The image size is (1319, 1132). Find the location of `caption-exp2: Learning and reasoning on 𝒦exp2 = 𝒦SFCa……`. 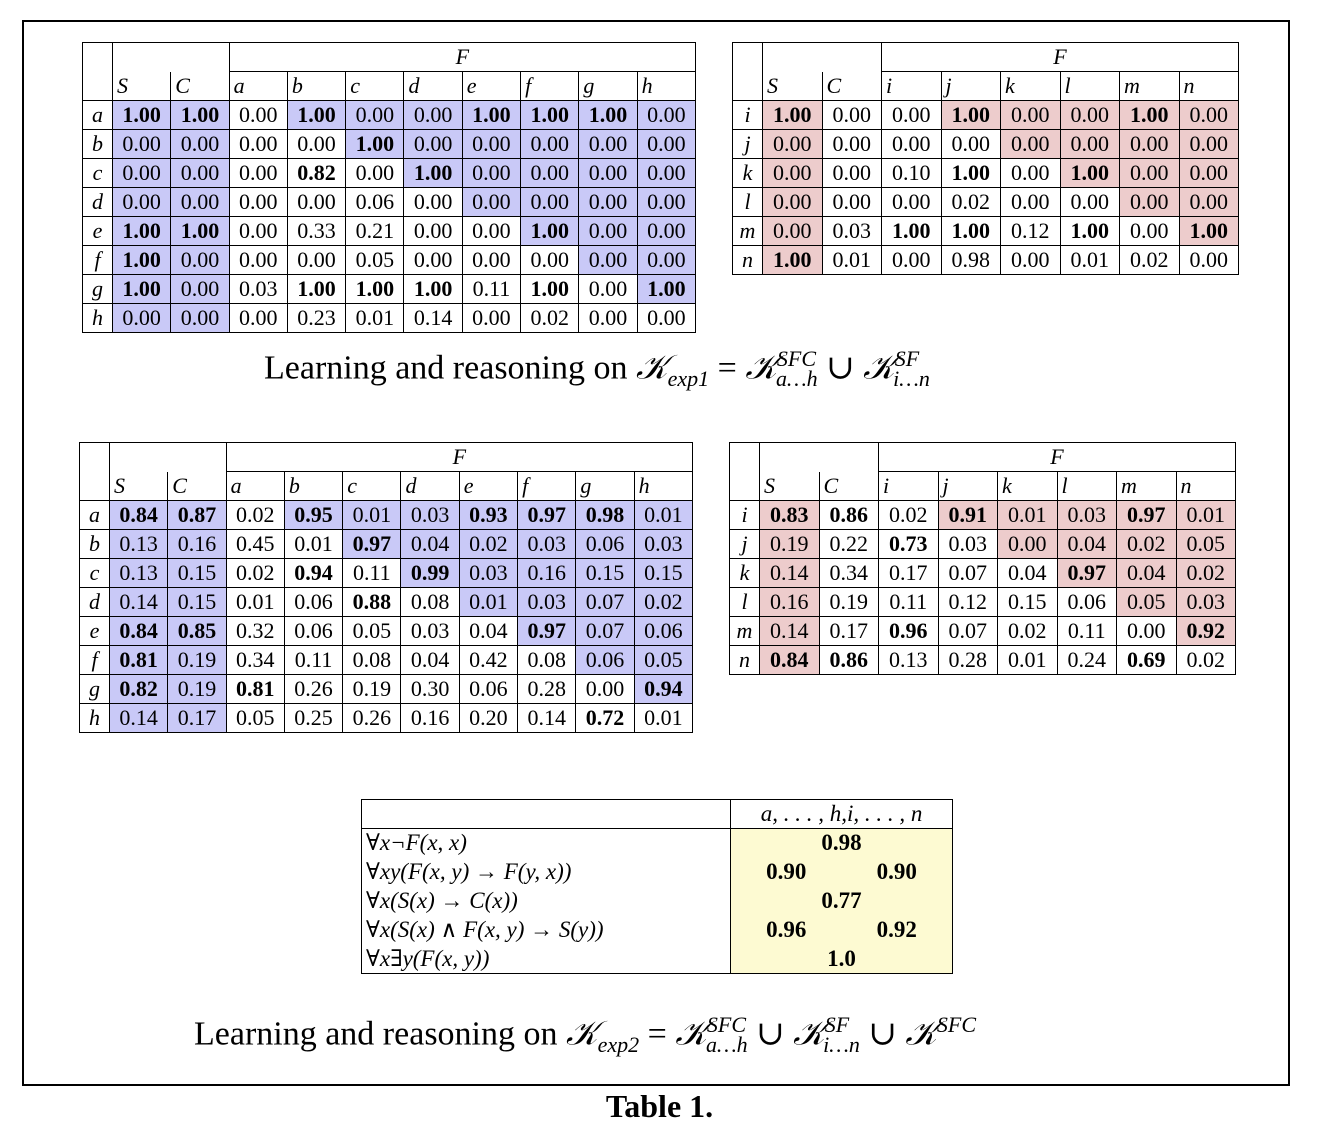

caption-exp2: Learning and reasoning on 𝒦exp2 = 𝒦SFCa…… is located at coordinates (585, 1035).